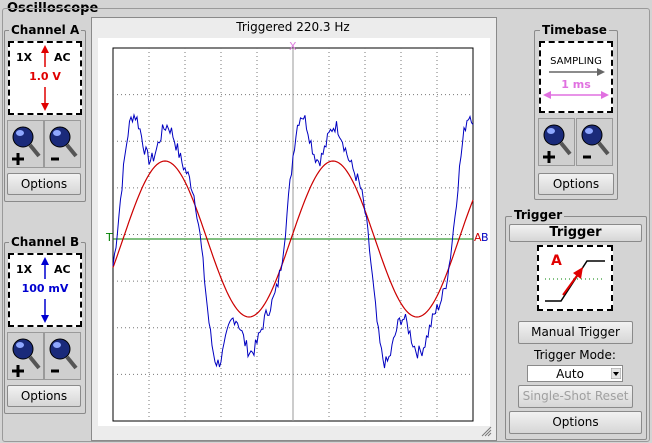 The width and height of the screenshot is (652, 443). What do you see at coordinates (575, 355) in the screenshot?
I see `trigger-mode-label: Trigger Mode:` at bounding box center [575, 355].